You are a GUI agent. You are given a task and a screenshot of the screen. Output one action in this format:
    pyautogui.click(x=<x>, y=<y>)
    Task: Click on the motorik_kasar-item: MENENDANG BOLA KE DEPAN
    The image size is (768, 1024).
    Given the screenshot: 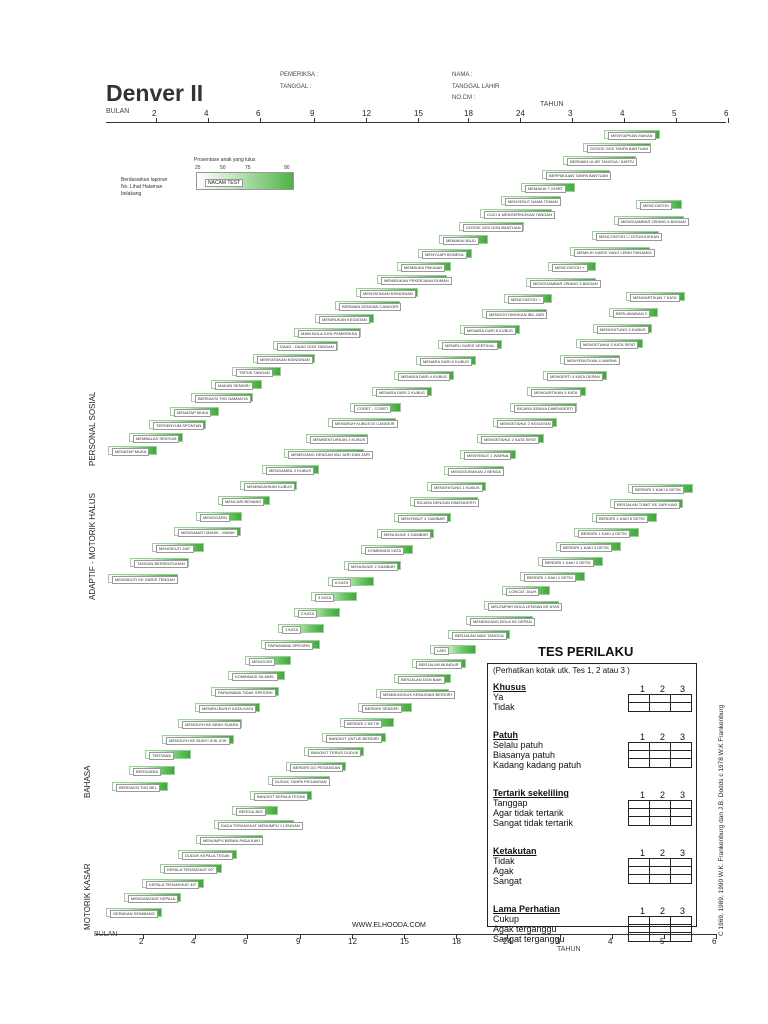 What is the action you would take?
    pyautogui.click(x=500, y=621)
    